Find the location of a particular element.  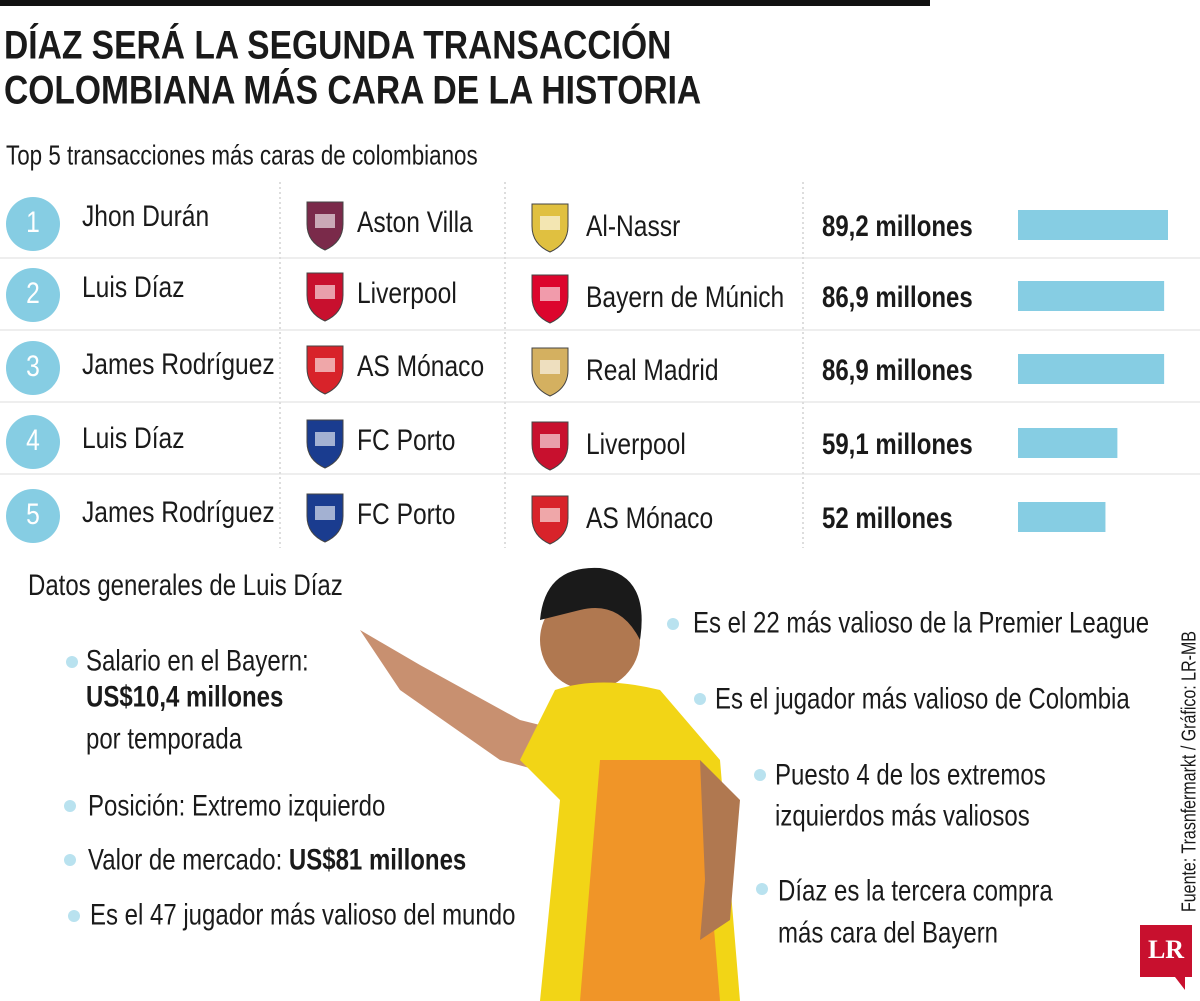

fact-text: US$10,4 millones is located at coordinates (184, 696).